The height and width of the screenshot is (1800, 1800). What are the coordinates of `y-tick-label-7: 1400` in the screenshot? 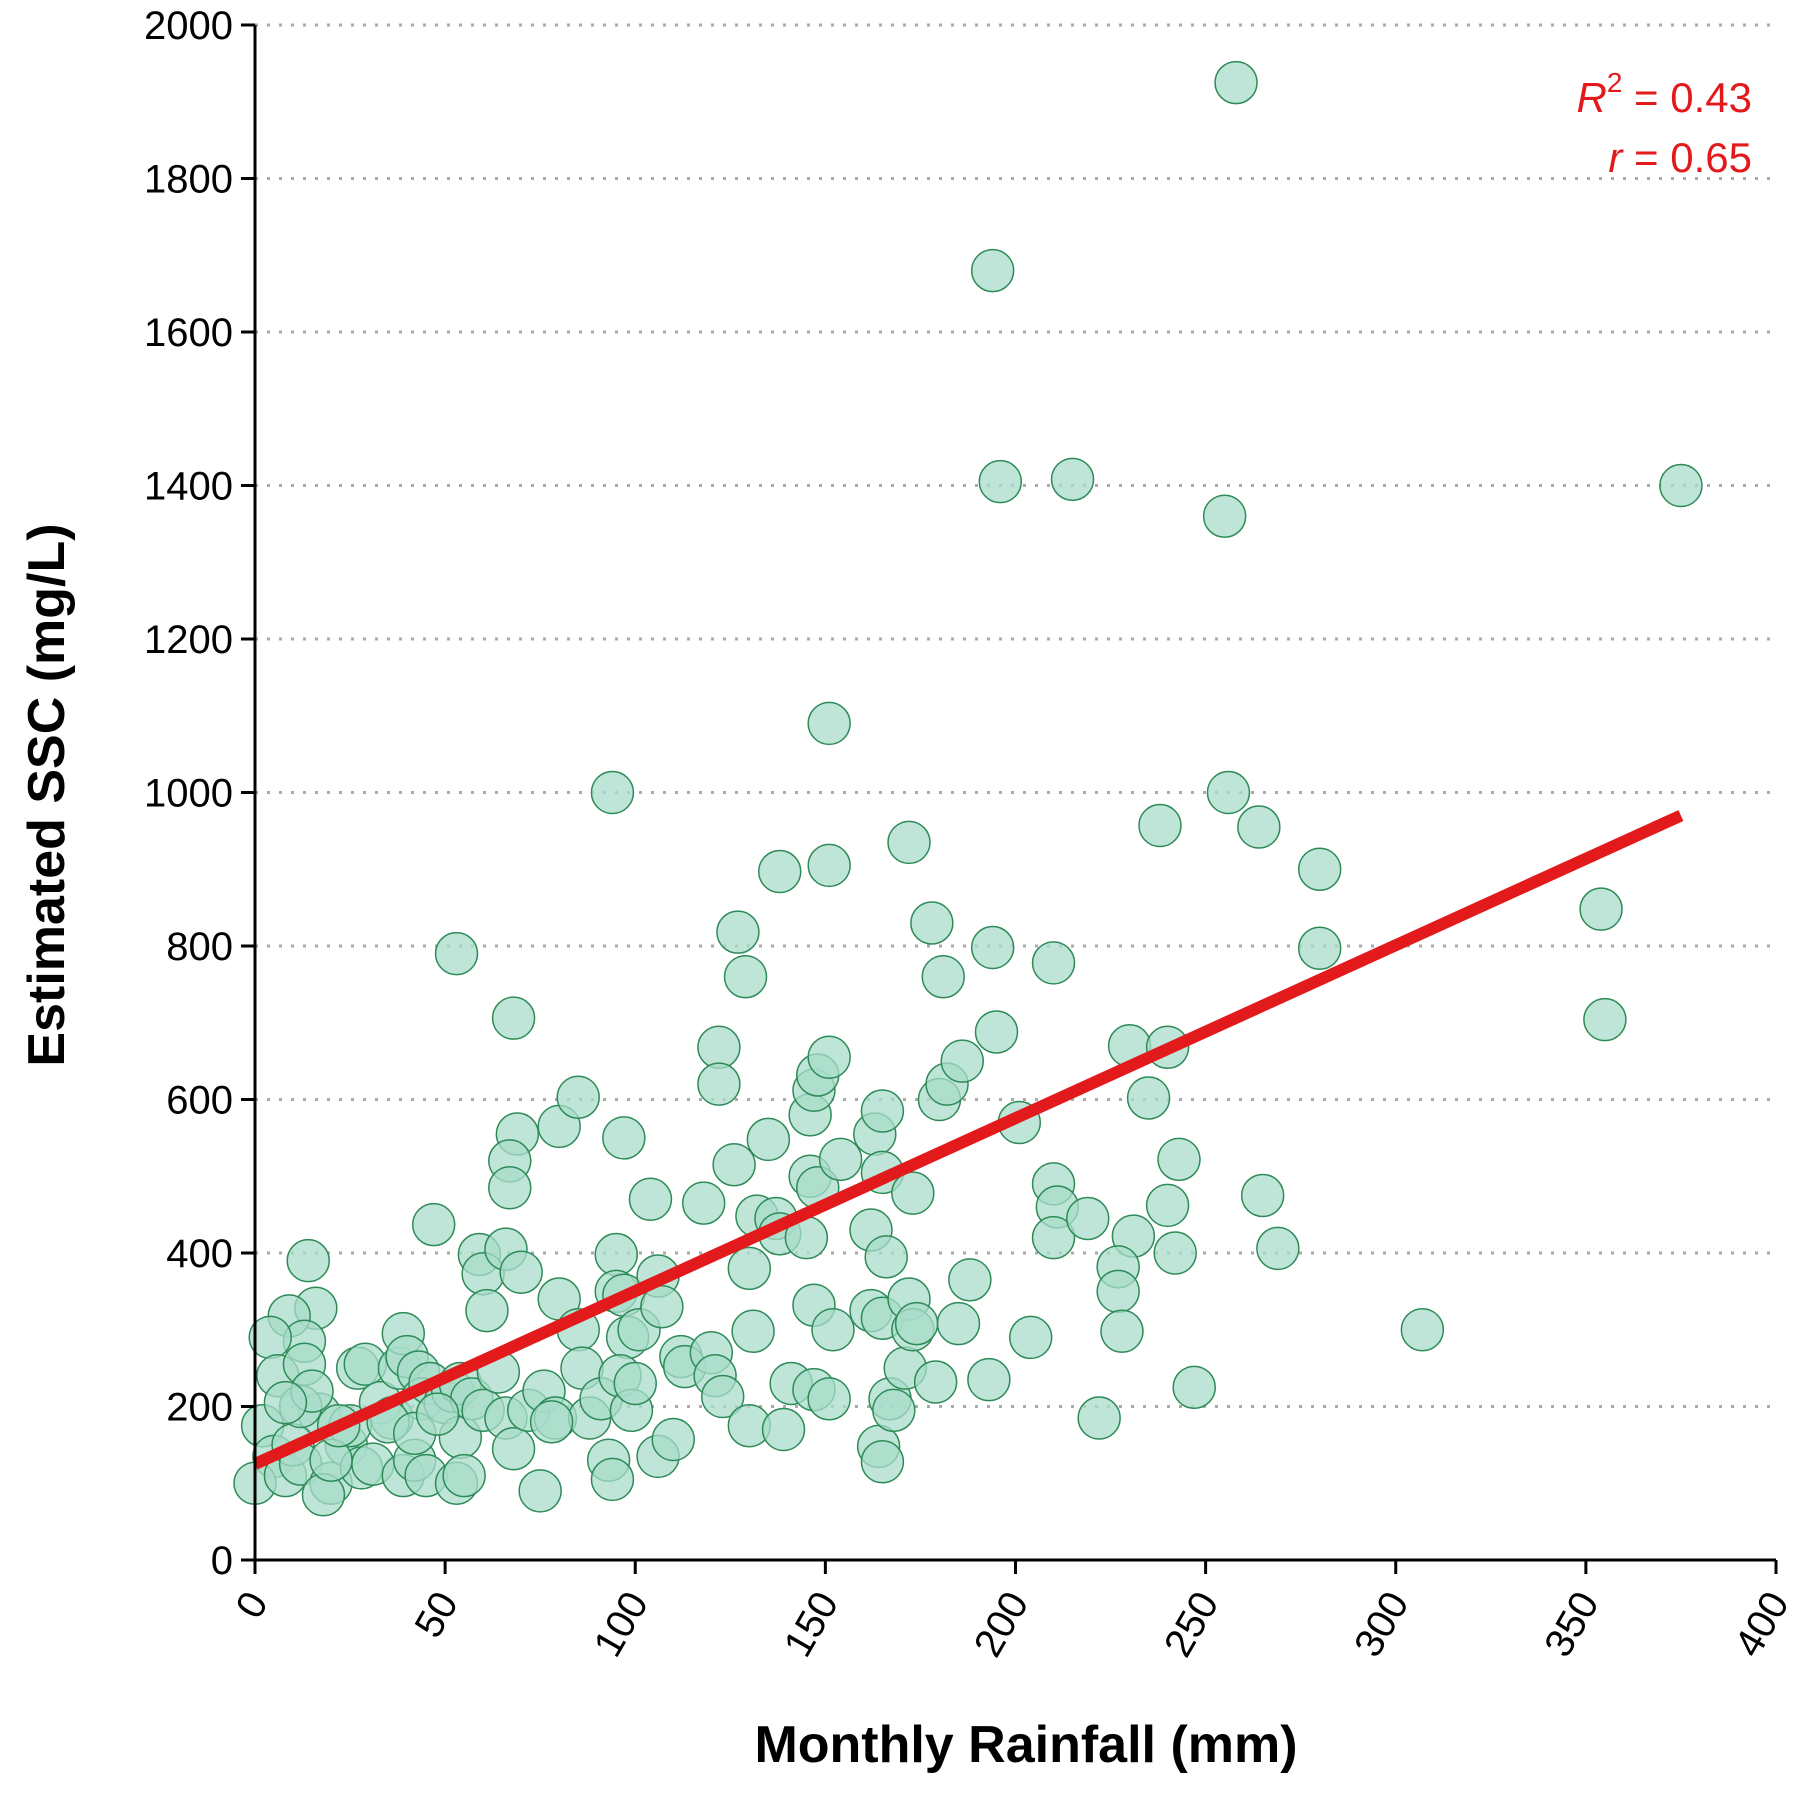 It's located at (188, 487).